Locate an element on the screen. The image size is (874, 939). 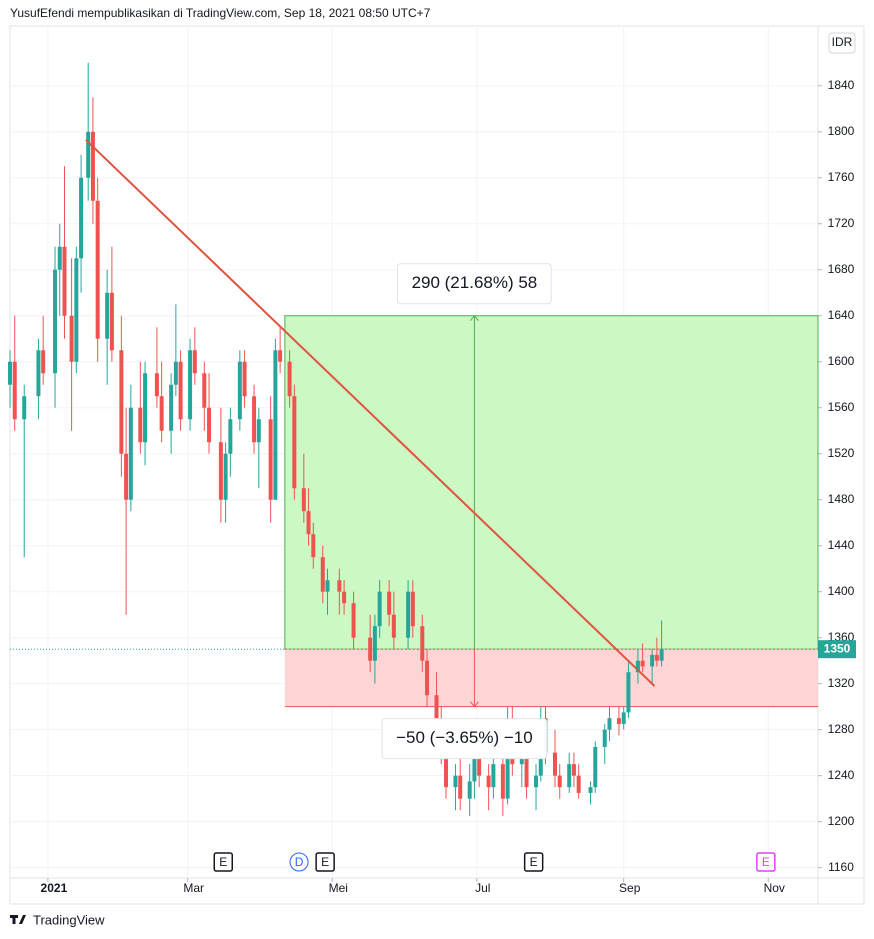
y-tick-label: 1320 is located at coordinates (841, 683).